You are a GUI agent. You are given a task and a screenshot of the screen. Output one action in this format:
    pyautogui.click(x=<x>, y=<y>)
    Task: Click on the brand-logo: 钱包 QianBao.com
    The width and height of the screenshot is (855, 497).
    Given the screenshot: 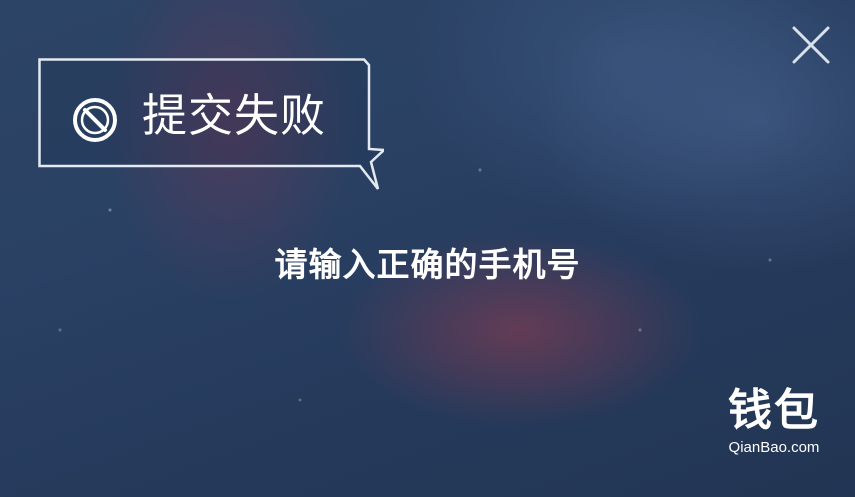 What is the action you would take?
    pyautogui.click(x=774, y=424)
    